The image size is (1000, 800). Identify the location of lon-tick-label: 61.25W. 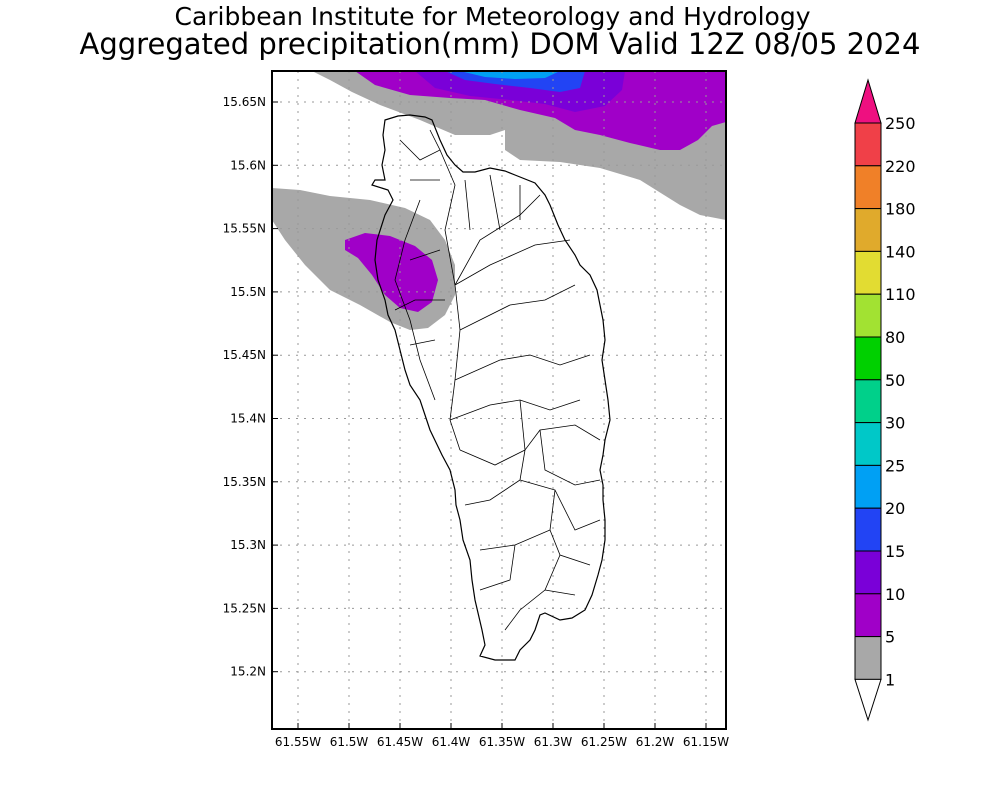
(604, 742).